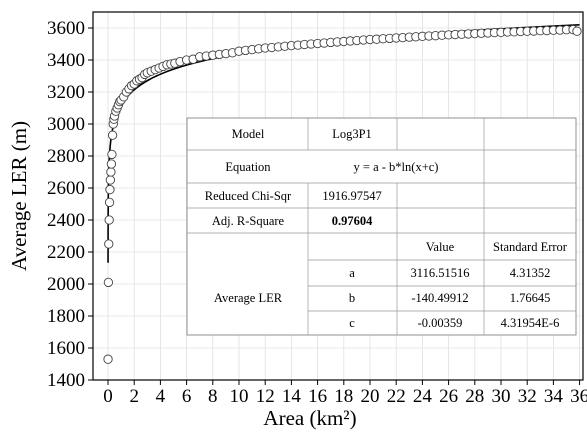 The image size is (587, 432). What do you see at coordinates (370, 396) in the screenshot?
I see `x-tick-label-10: 20` at bounding box center [370, 396].